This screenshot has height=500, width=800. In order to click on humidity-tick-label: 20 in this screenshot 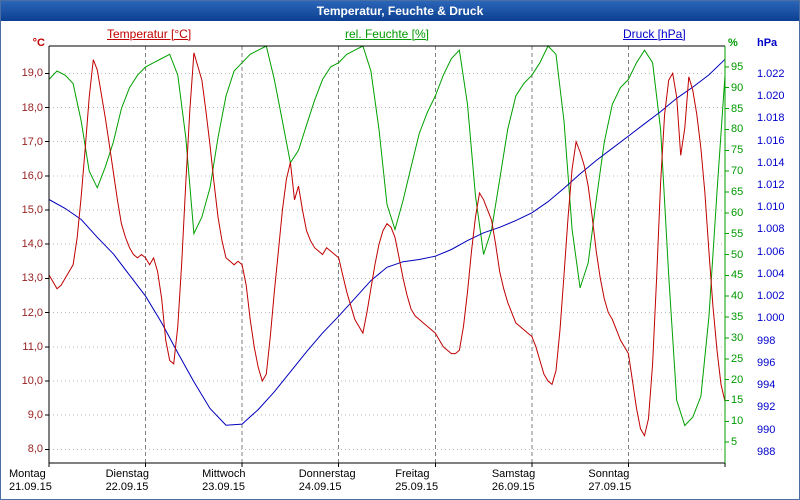, I will do `click(737, 379)`.